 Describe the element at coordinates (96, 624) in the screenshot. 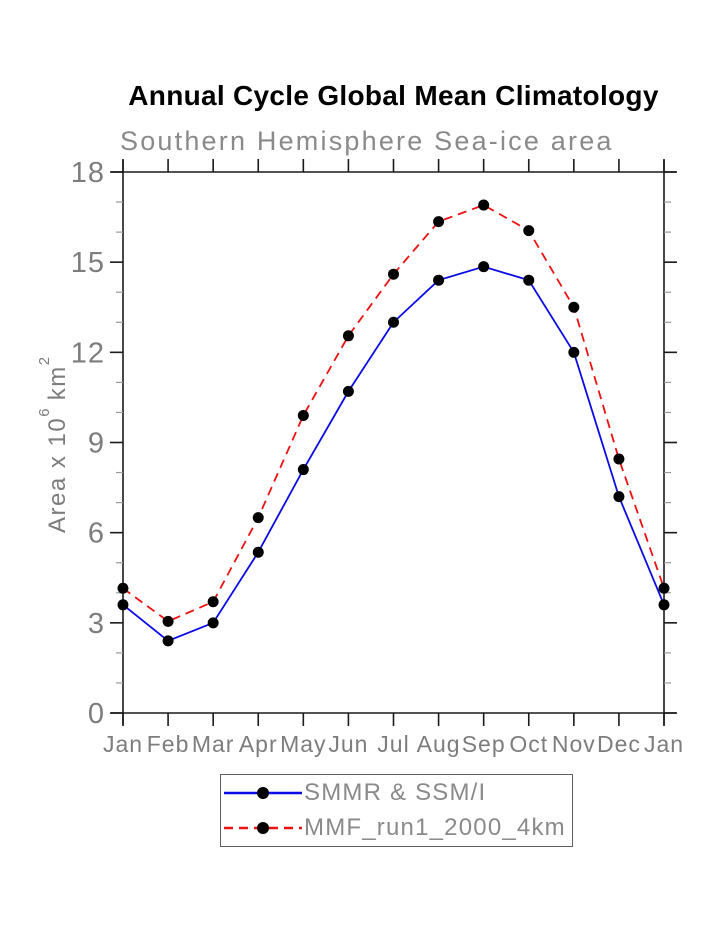

I see `y-tick-label: 3` at that location.